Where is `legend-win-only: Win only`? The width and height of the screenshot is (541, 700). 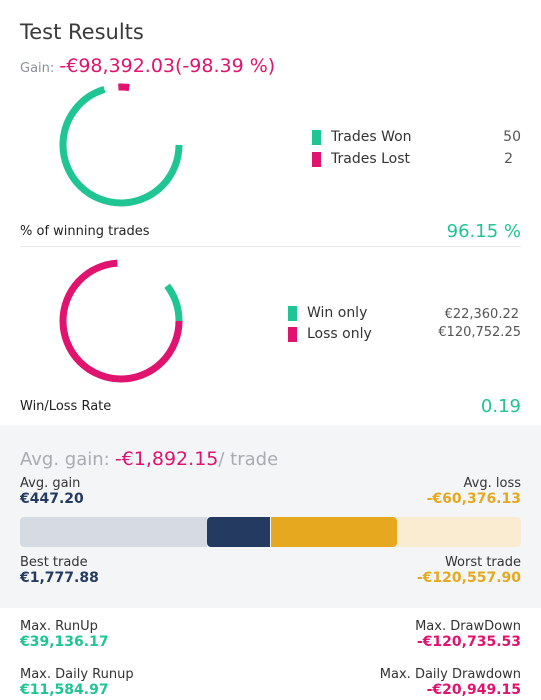 legend-win-only: Win only is located at coordinates (327, 313).